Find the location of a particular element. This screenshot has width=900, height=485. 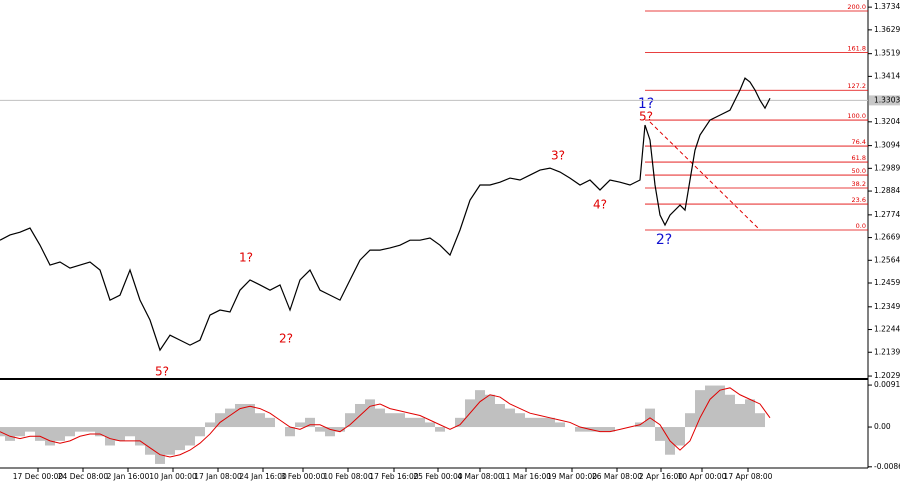

y-tick-label: 1.2139 is located at coordinates (887, 351).